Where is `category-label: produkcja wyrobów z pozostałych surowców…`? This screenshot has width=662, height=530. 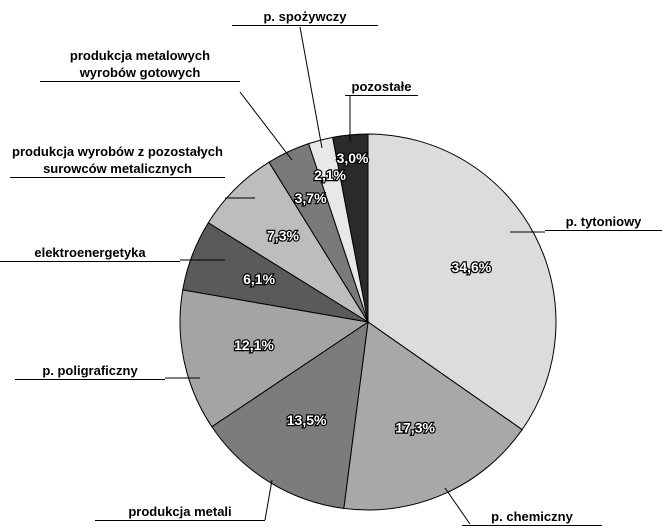
category-label: produkcja wyrobów z pozostałych surowców… is located at coordinates (117, 160).